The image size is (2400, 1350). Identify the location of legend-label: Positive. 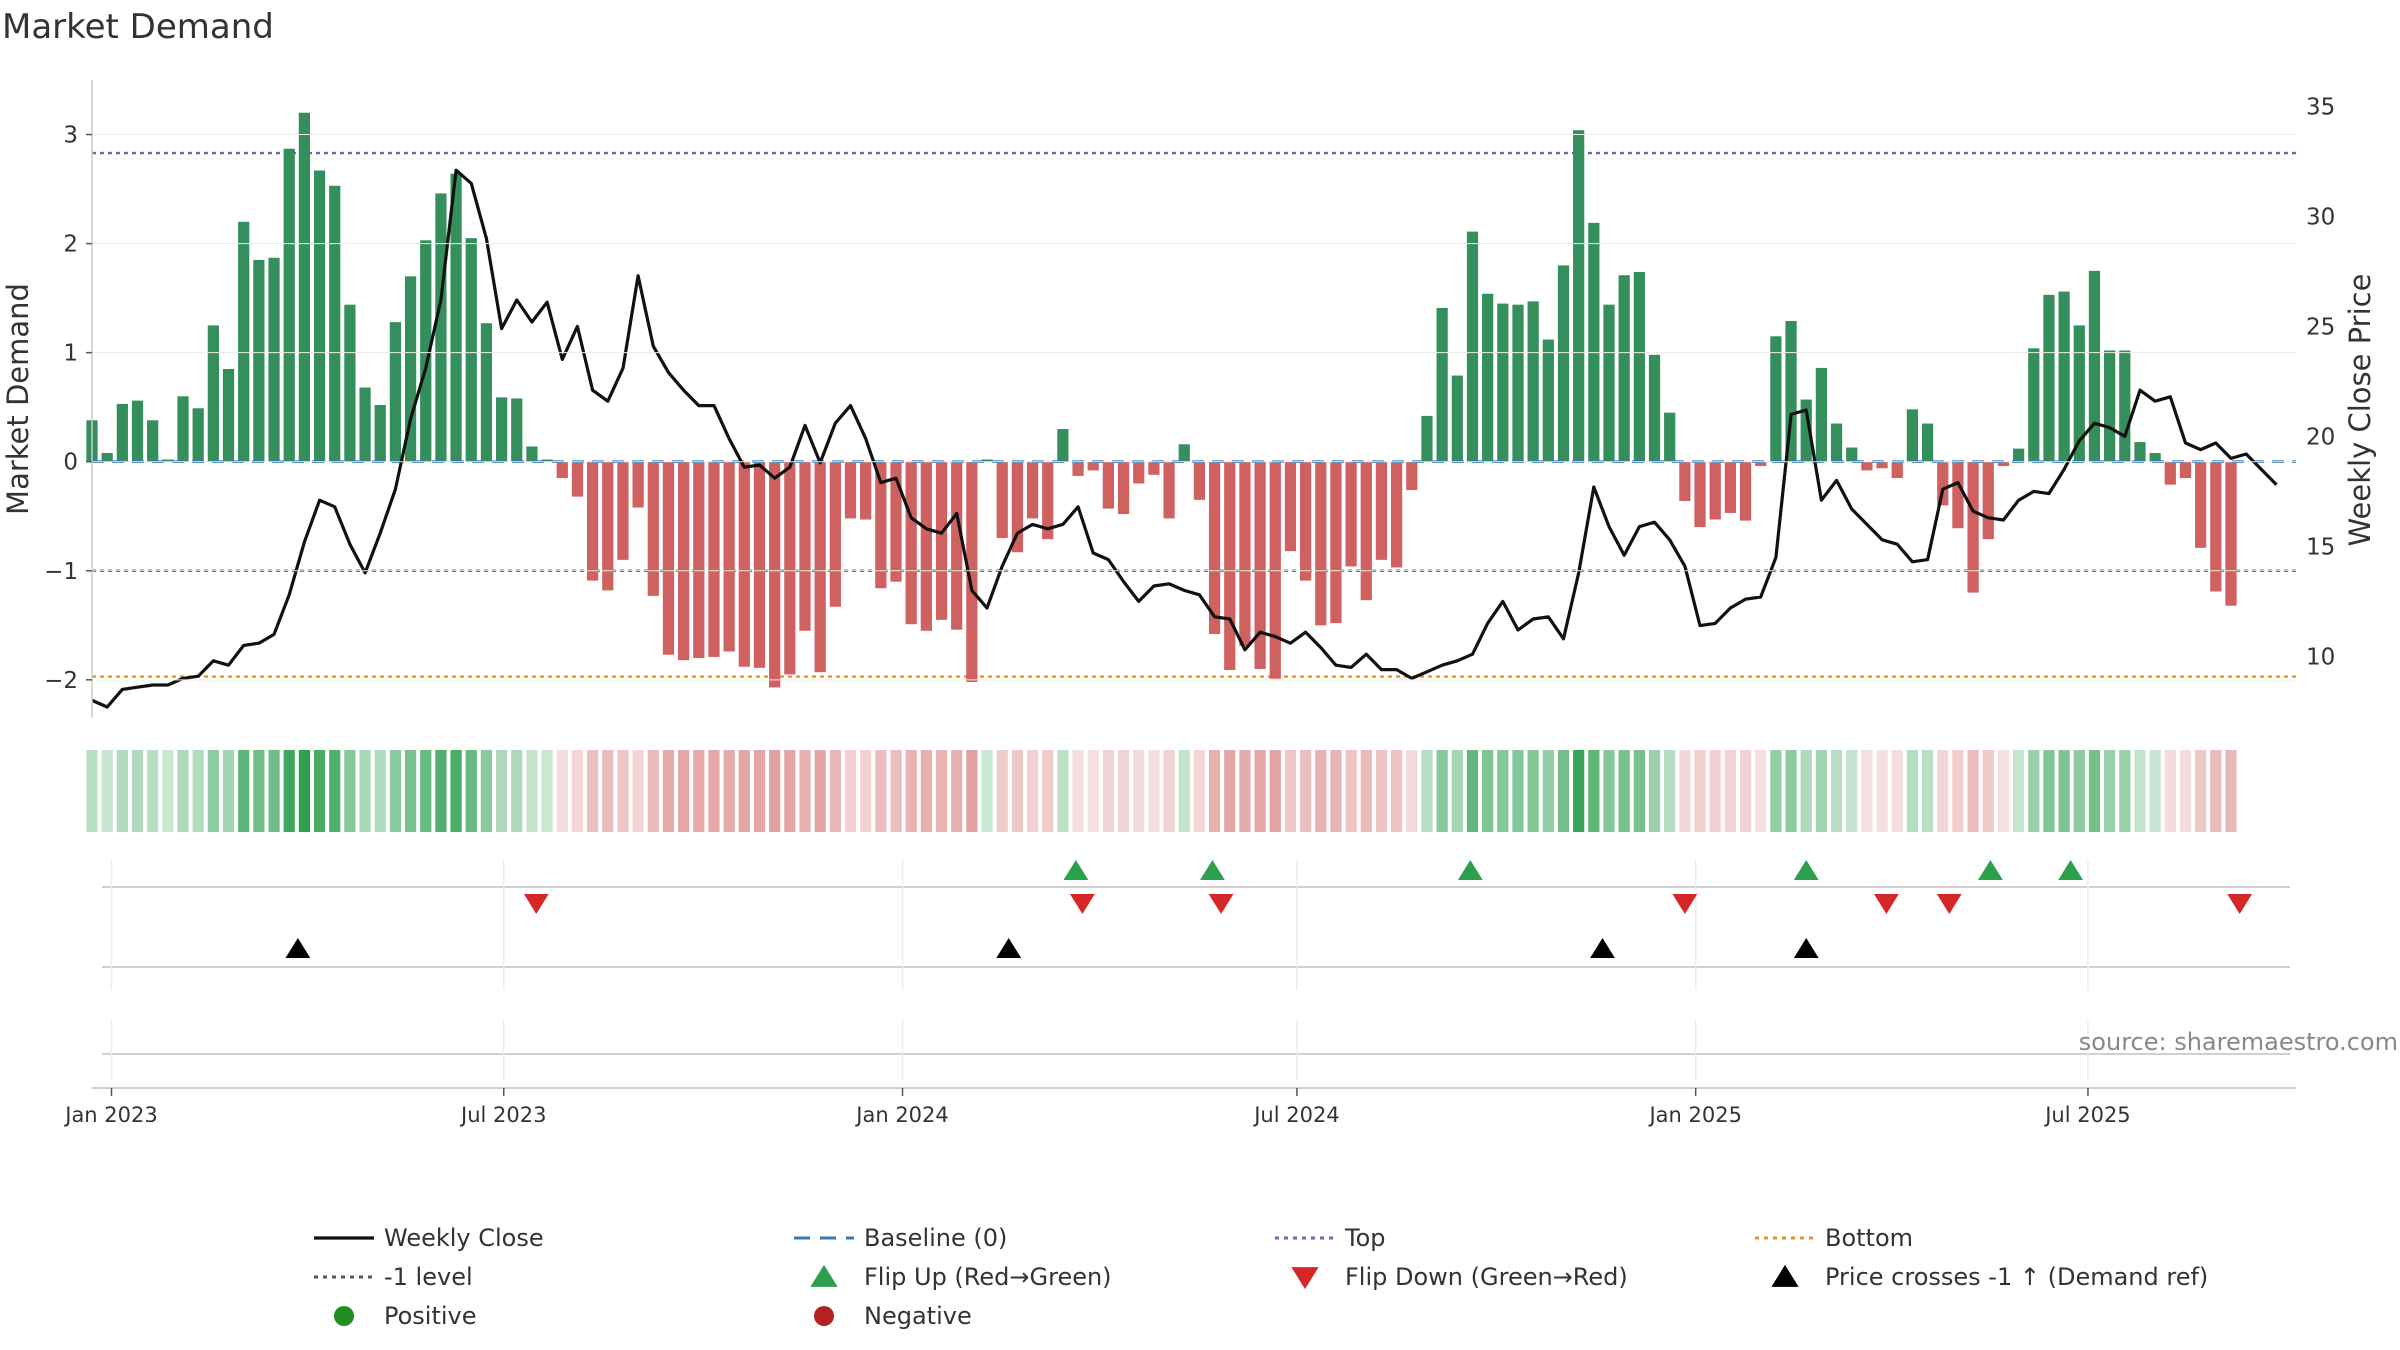
(430, 1316).